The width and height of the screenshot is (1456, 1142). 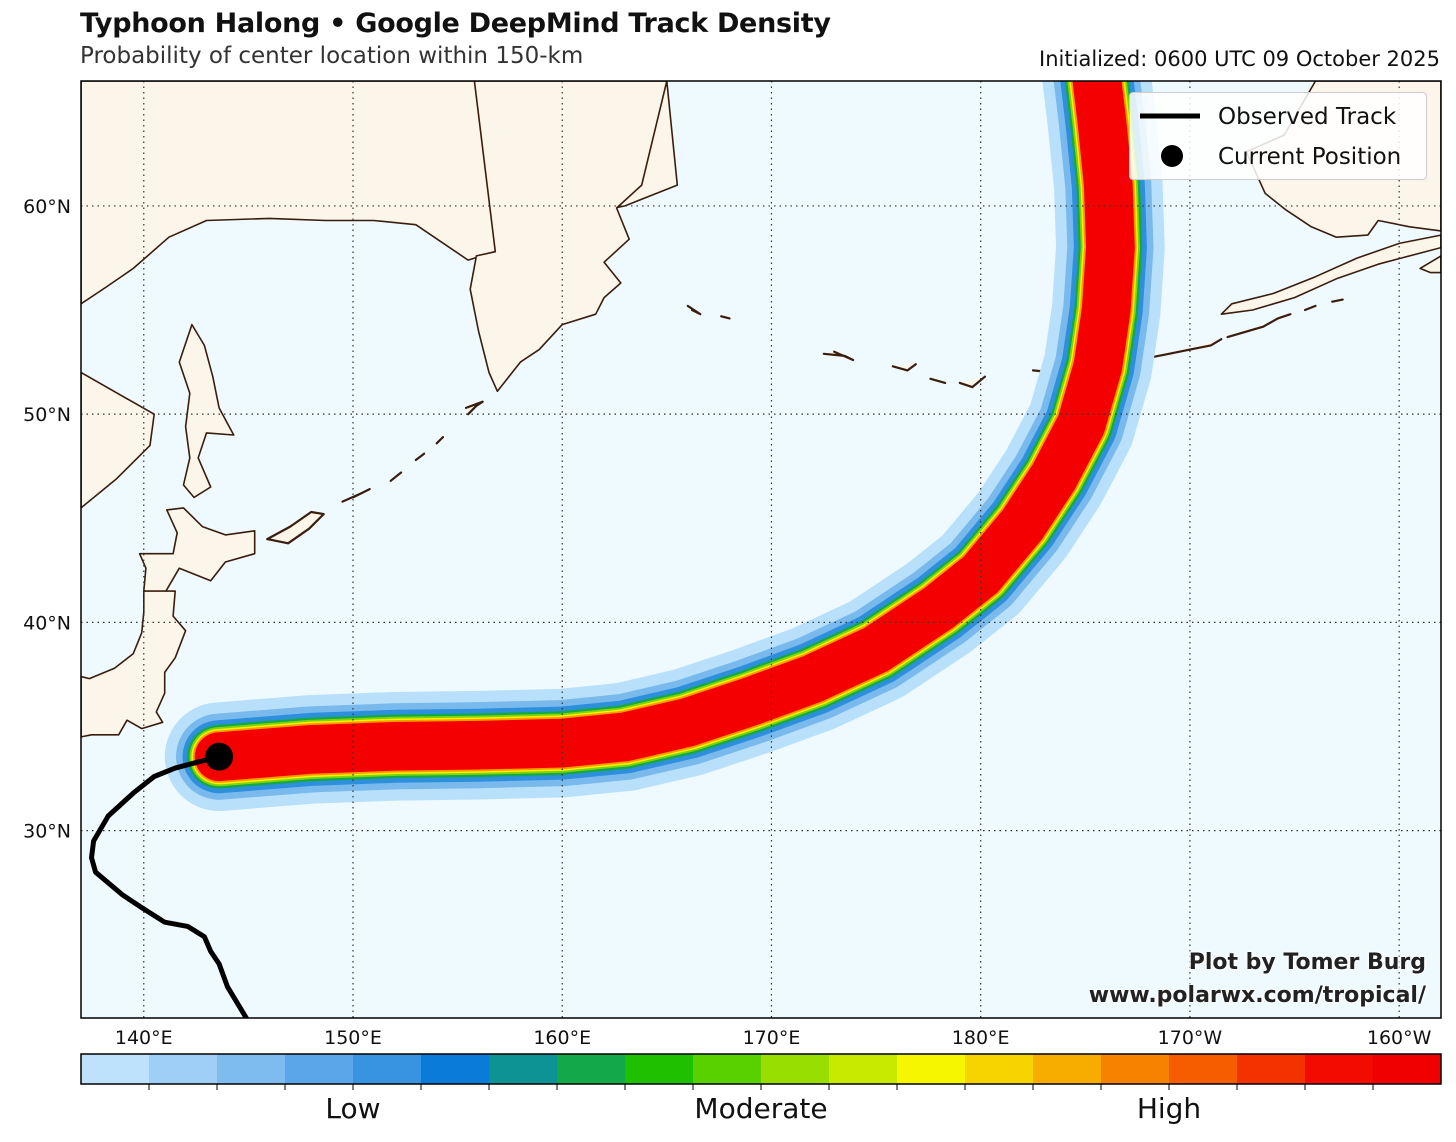 I want to click on position-dot-icon, so click(x=1172, y=156).